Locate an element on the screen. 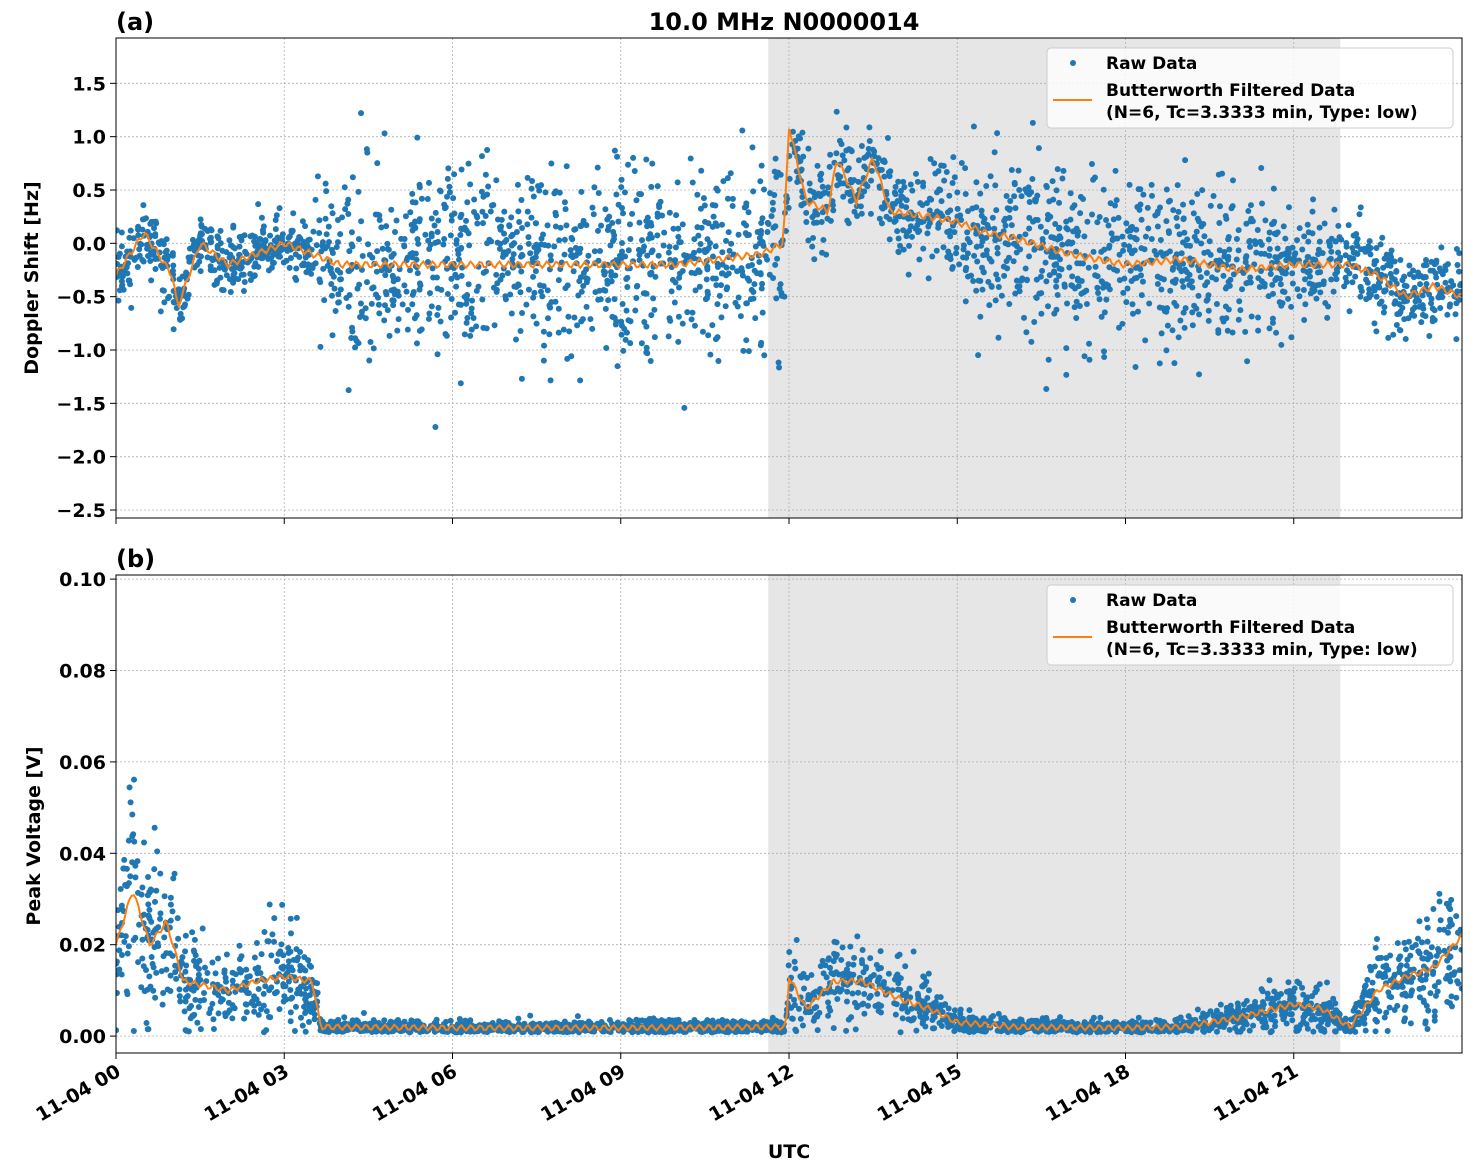 The height and width of the screenshot is (1176, 1471). y-tick-label: 0.00 is located at coordinates (82, 1037).